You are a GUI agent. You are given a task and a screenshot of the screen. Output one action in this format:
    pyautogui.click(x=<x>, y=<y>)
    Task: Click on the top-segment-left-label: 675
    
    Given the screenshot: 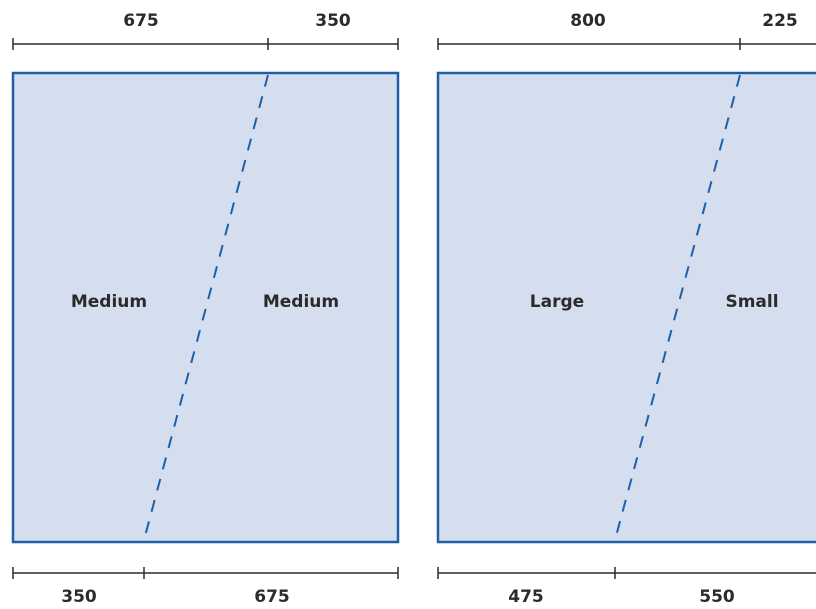 What is the action you would take?
    pyautogui.click(x=141, y=21)
    